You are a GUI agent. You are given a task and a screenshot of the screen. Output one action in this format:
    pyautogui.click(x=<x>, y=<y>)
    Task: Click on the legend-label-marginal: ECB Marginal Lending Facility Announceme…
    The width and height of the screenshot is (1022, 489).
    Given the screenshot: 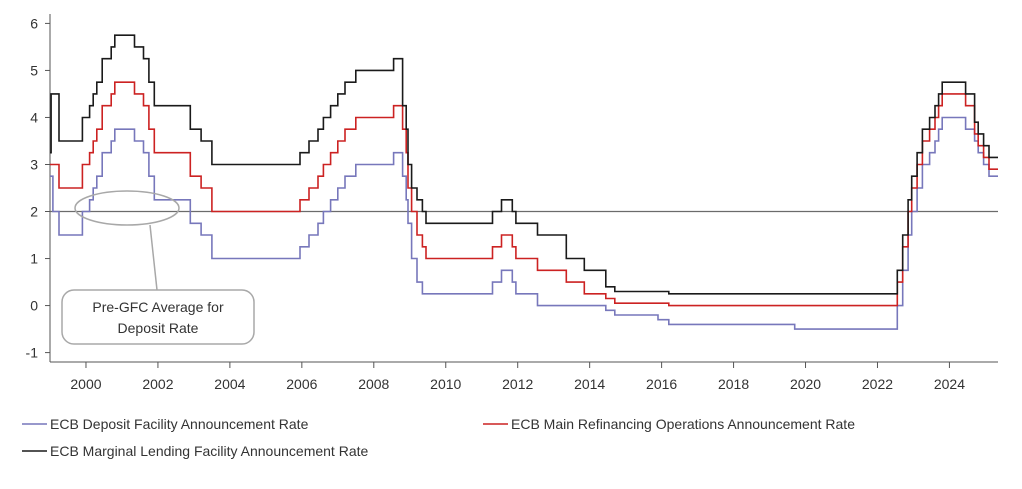 What is the action you would take?
    pyautogui.click(x=209, y=451)
    